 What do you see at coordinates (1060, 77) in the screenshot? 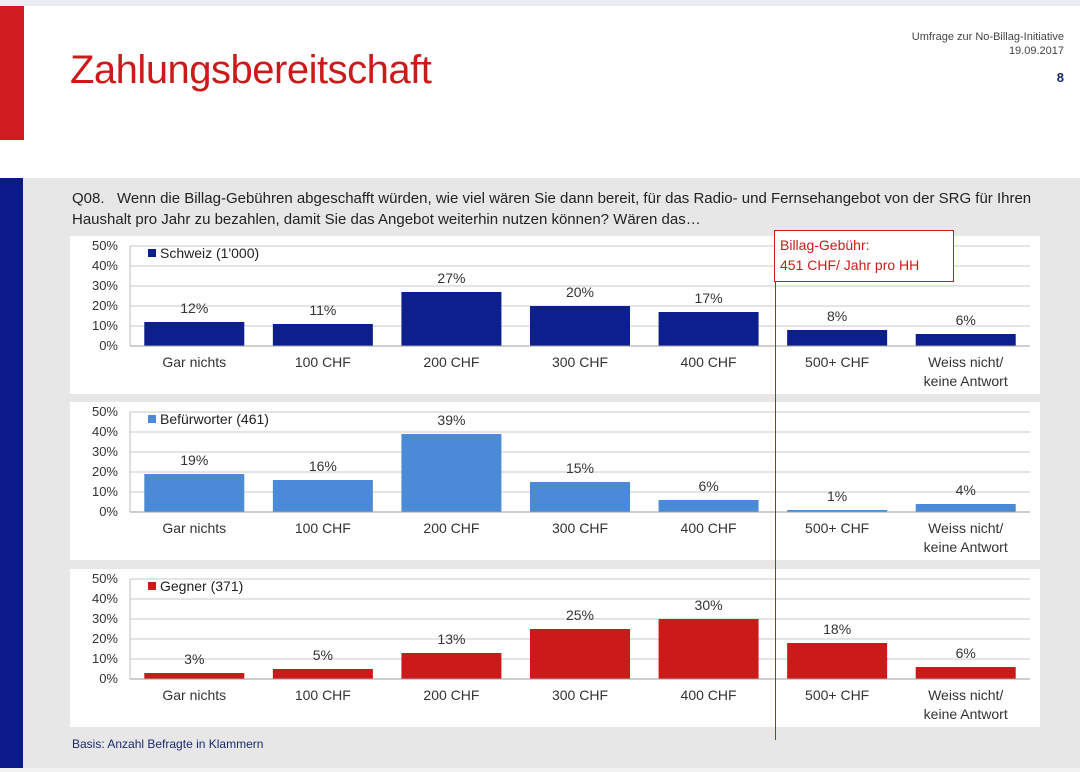
I see `page-number: 8` at bounding box center [1060, 77].